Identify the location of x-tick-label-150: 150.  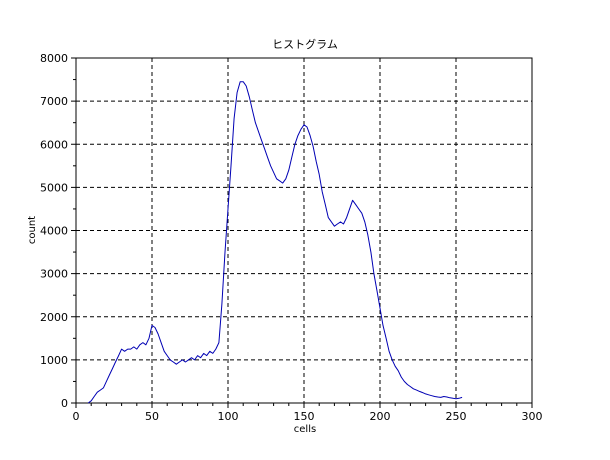
(304, 416).